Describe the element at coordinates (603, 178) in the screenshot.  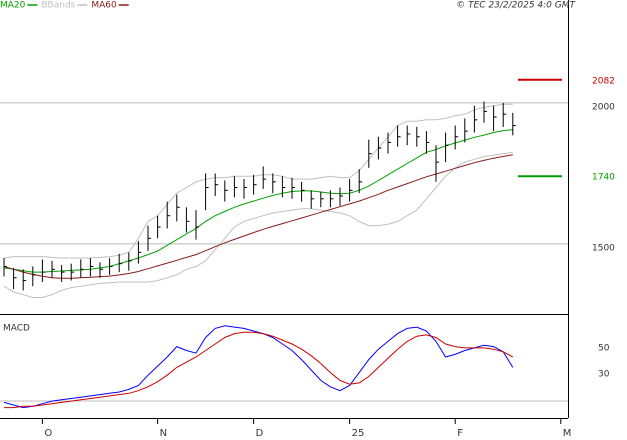
I see `level-label: 1740` at that location.